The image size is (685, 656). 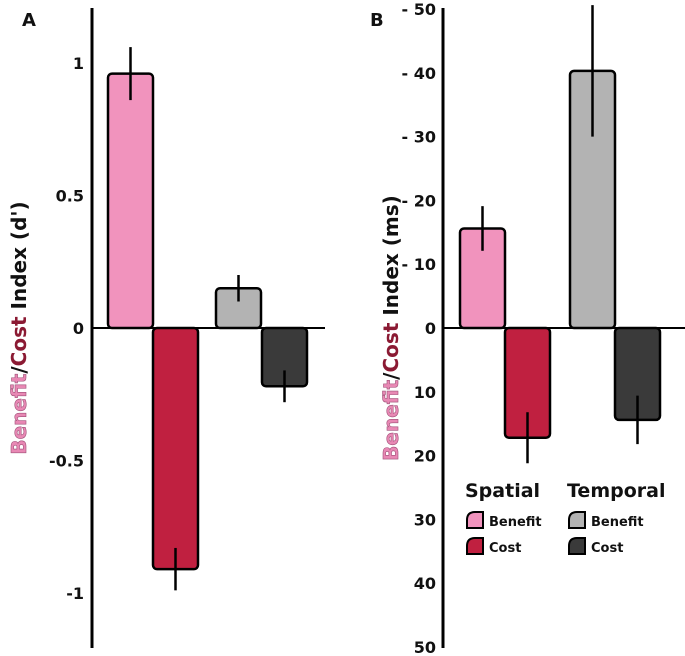 I want to click on y-tick-label: - 10, so click(x=419, y=264).